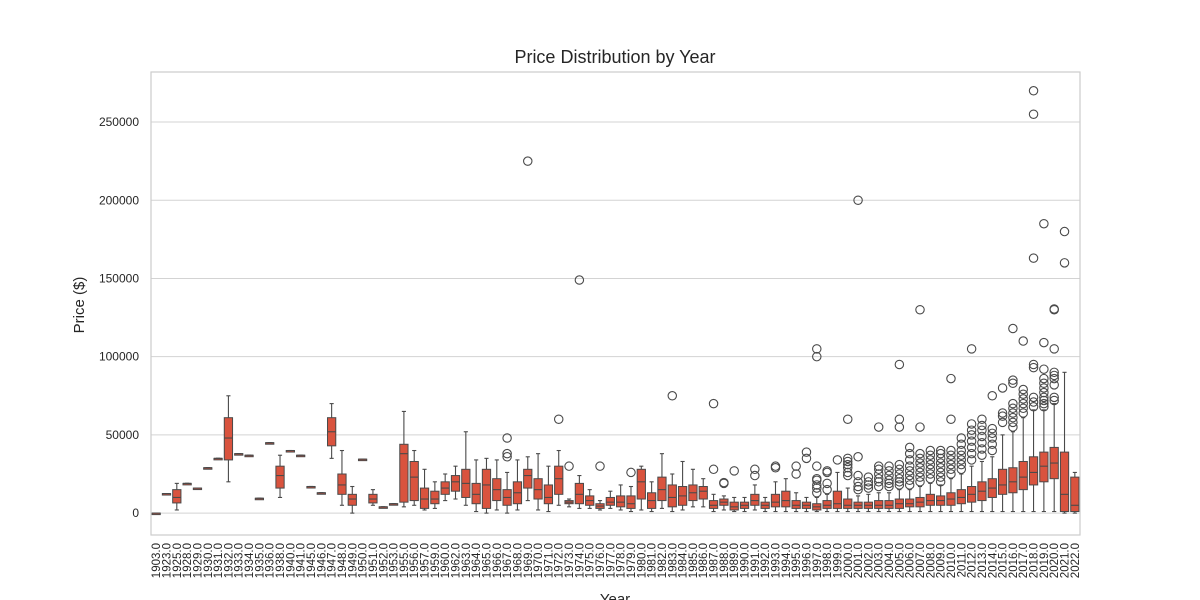 The width and height of the screenshot is (1200, 600). Describe the element at coordinates (1066, 560) in the screenshot. I see `x-tick-label: 2021.0` at that location.